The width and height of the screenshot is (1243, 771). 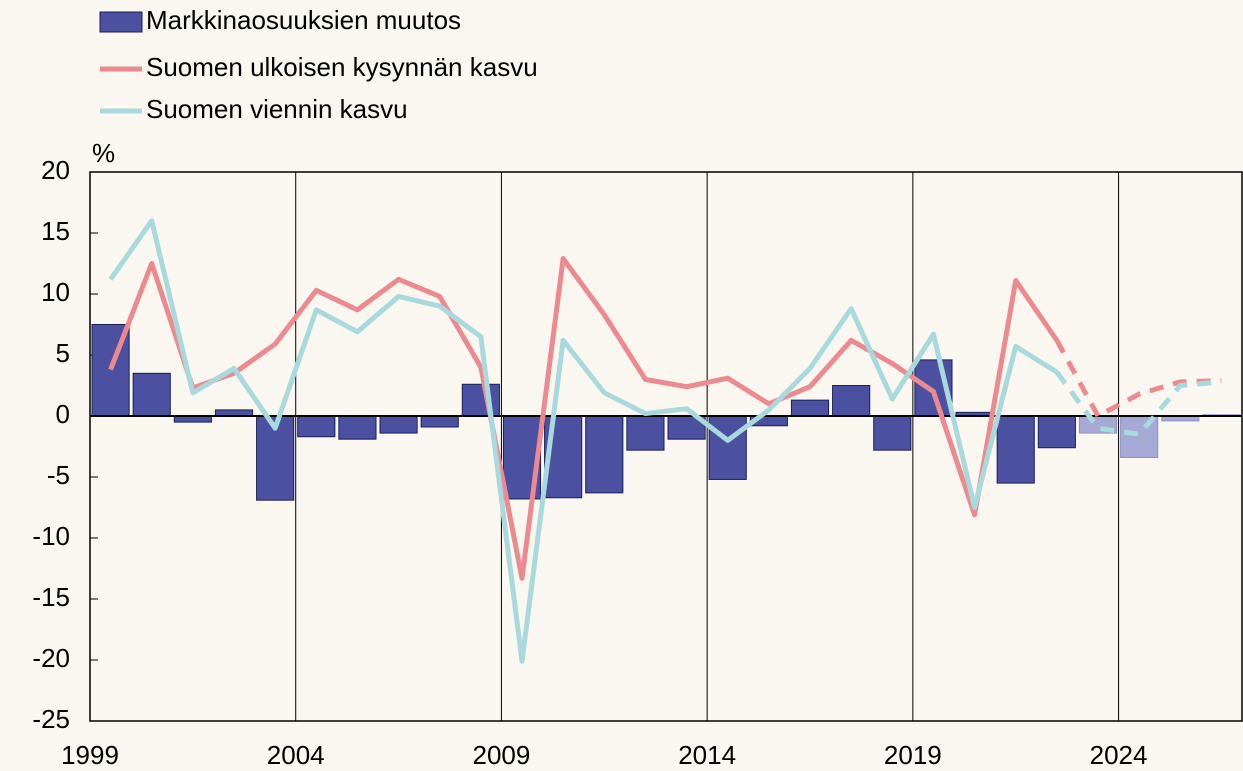 I want to click on y-tick-label: 15, so click(x=55, y=231).